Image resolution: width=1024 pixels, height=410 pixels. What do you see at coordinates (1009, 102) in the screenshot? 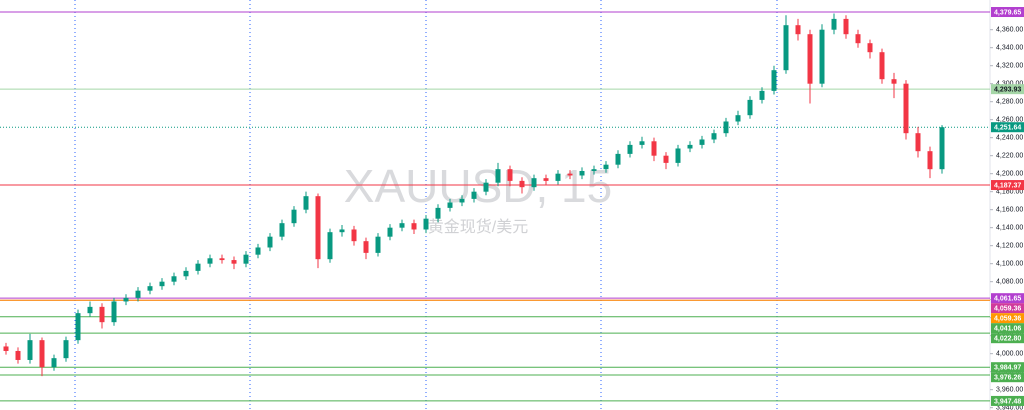
I see `y-tick-label: 4,280.00` at bounding box center [1009, 102].